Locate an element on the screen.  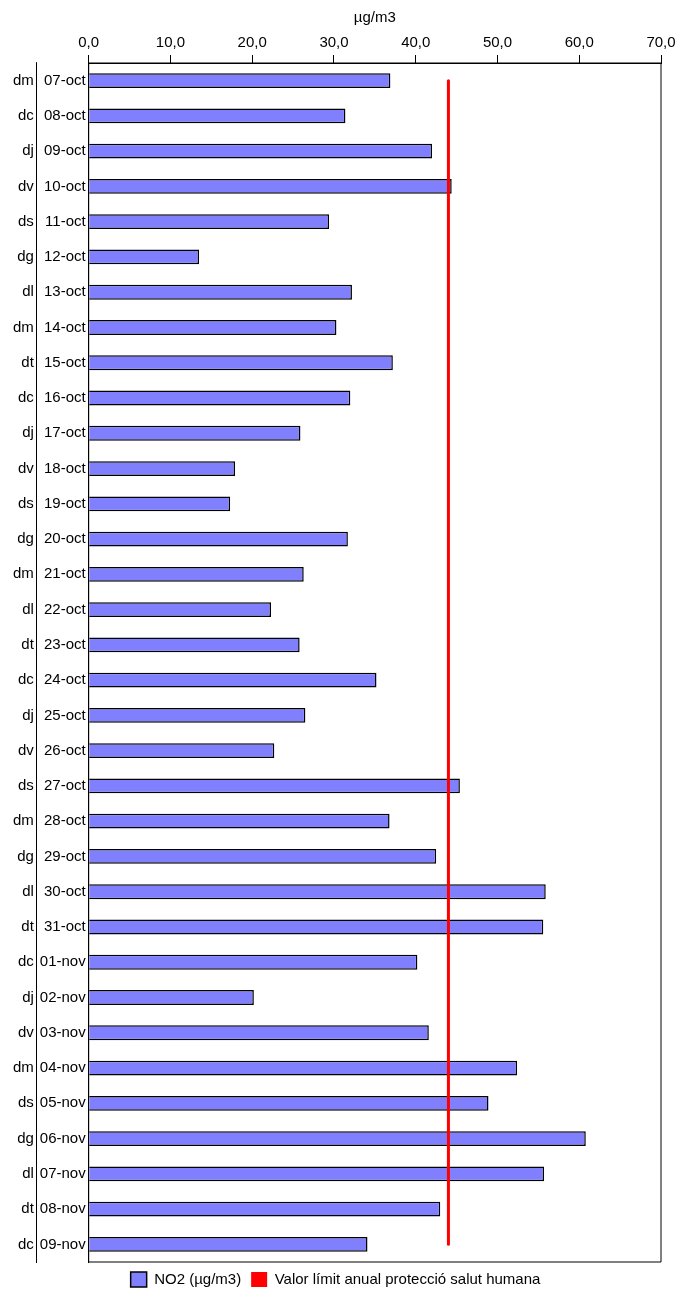
y-tick-label: 24-oct is located at coordinates (65, 679).